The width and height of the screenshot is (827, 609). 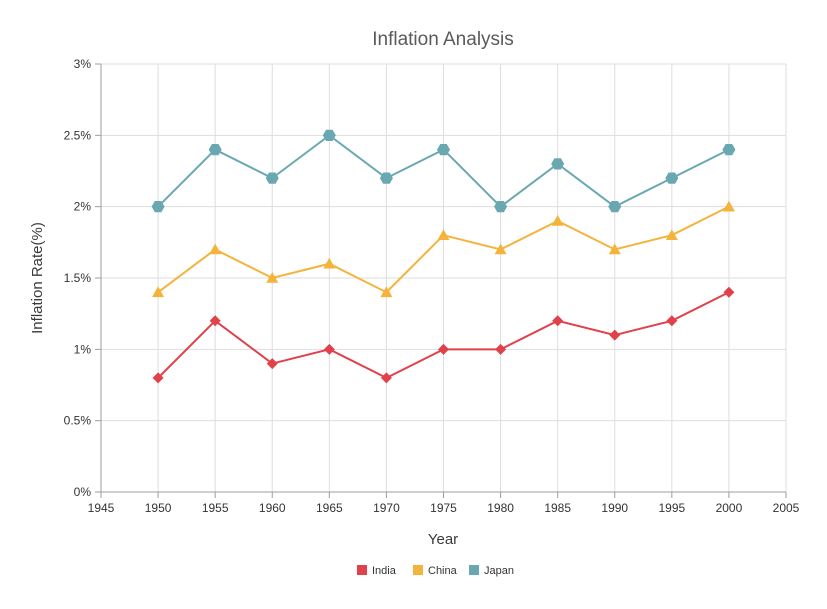 I want to click on legend-label-china: China, so click(x=443, y=571).